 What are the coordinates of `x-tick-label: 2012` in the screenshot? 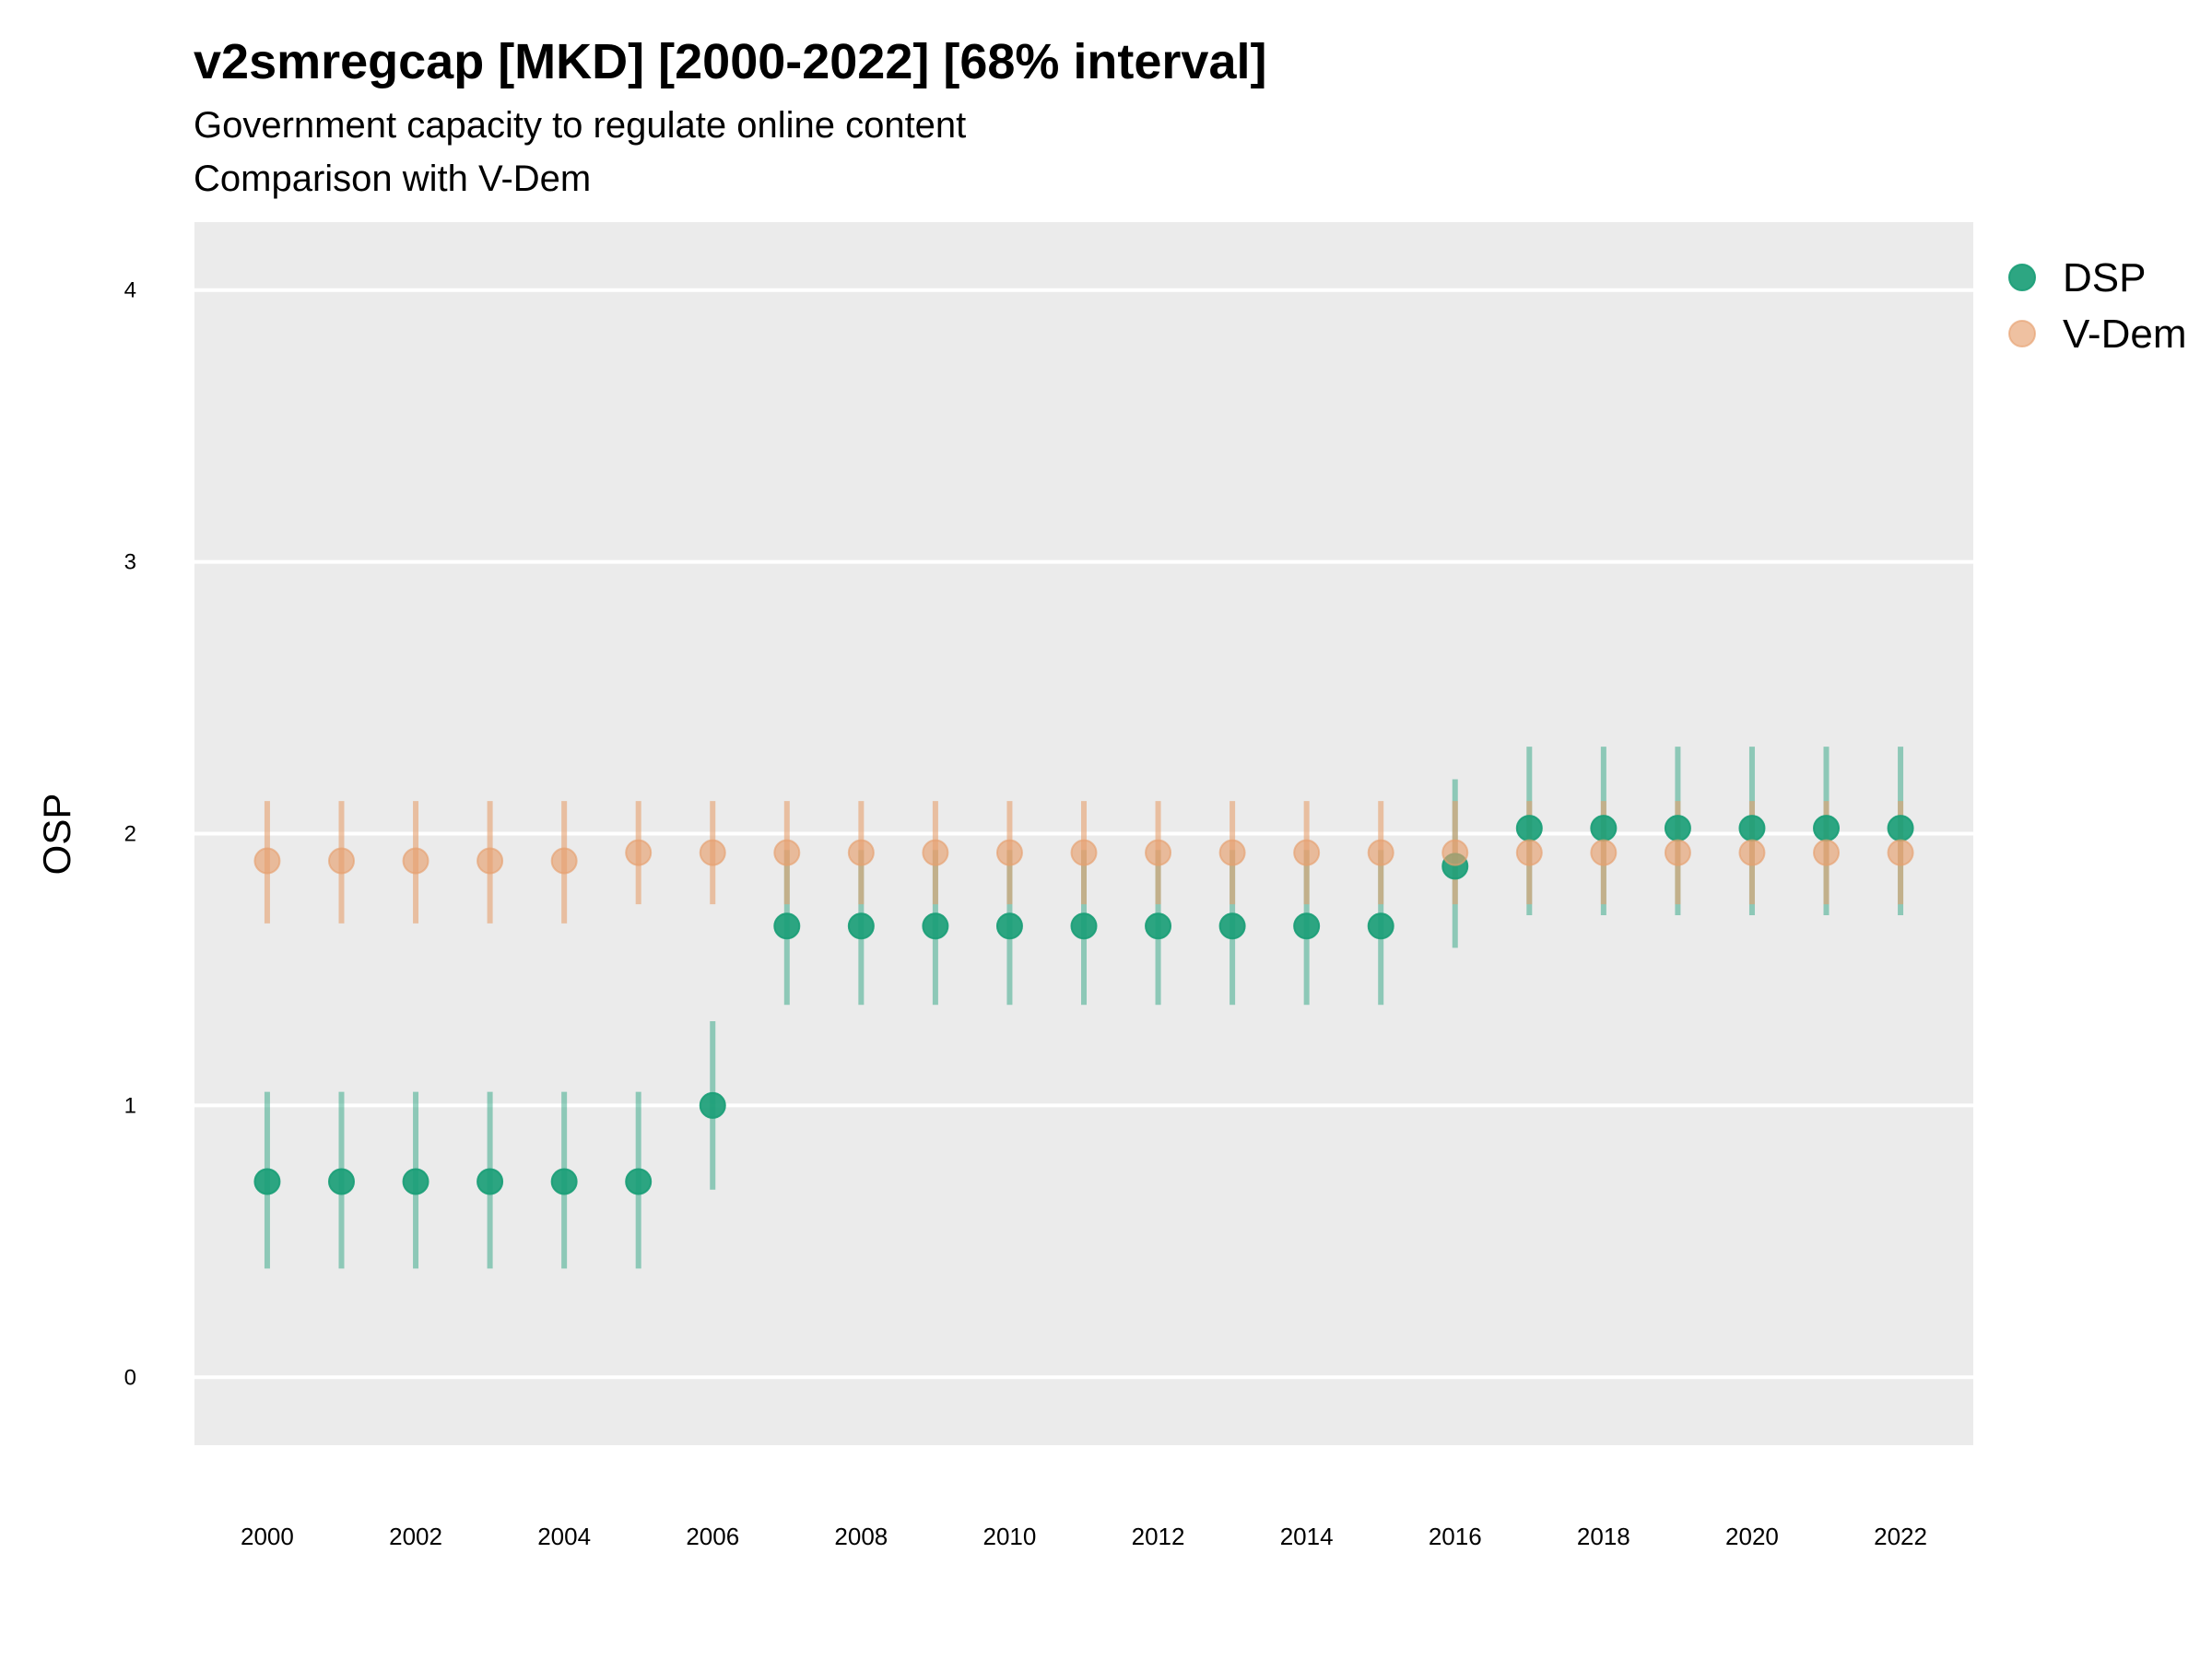 It's located at (1158, 1536).